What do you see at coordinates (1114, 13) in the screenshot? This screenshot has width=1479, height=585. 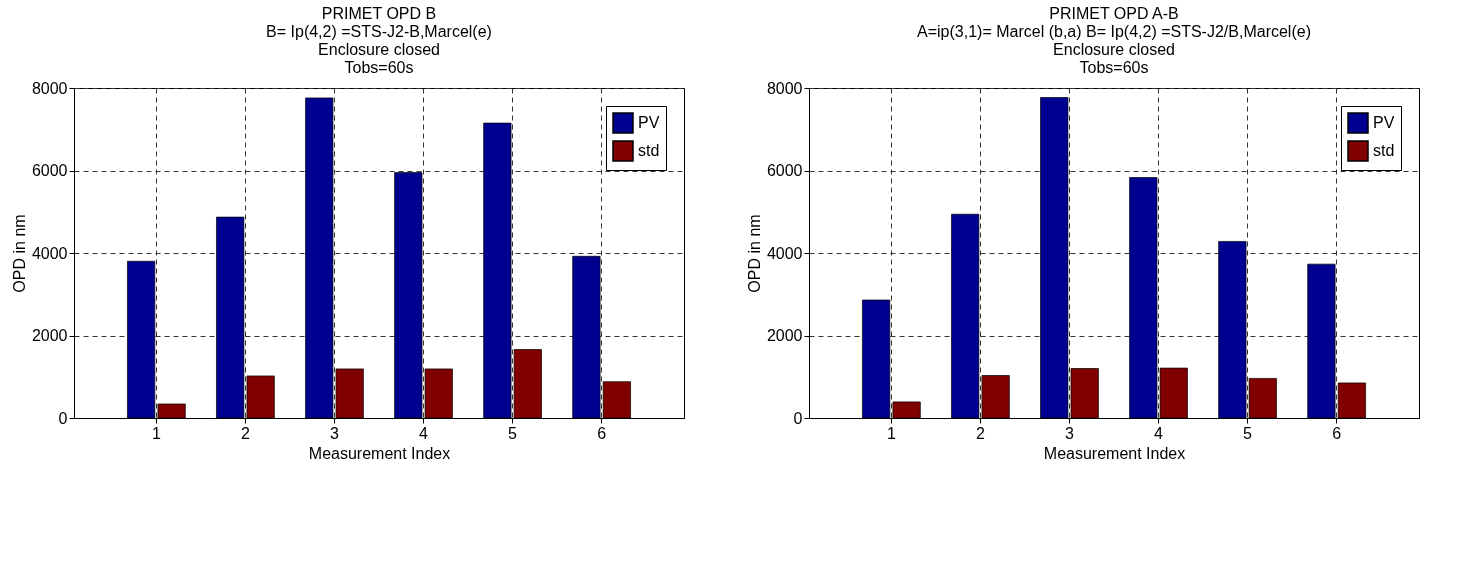 I see `chart-title: PRIMET OPD A-B` at bounding box center [1114, 13].